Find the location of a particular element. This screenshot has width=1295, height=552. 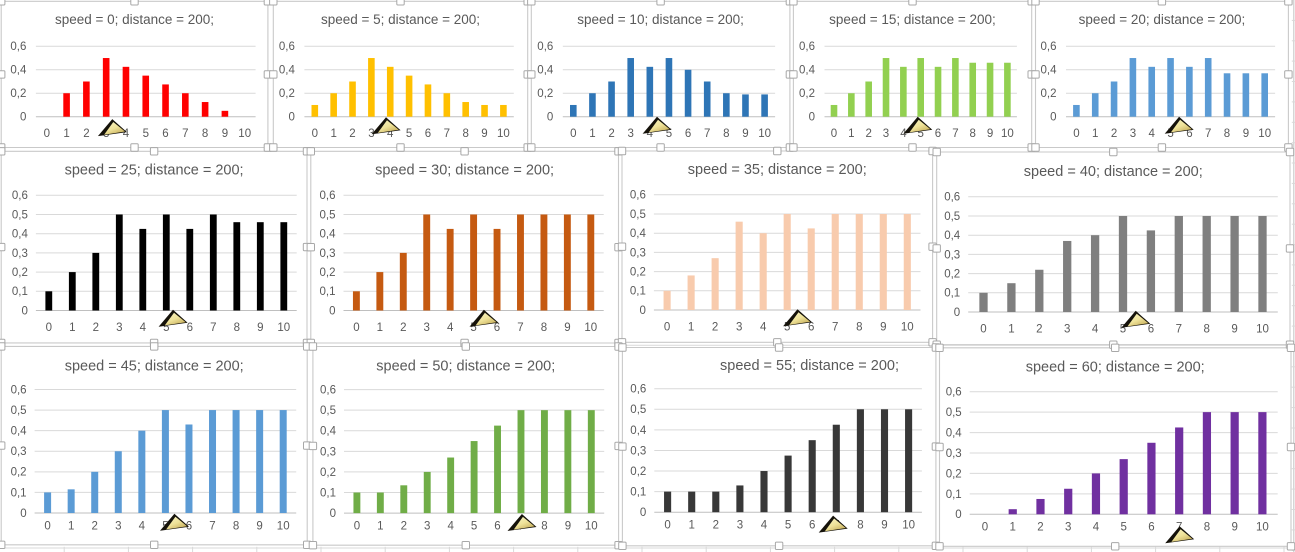

svg-text: speed = 30; distance = 200; is located at coordinates (464, 171).